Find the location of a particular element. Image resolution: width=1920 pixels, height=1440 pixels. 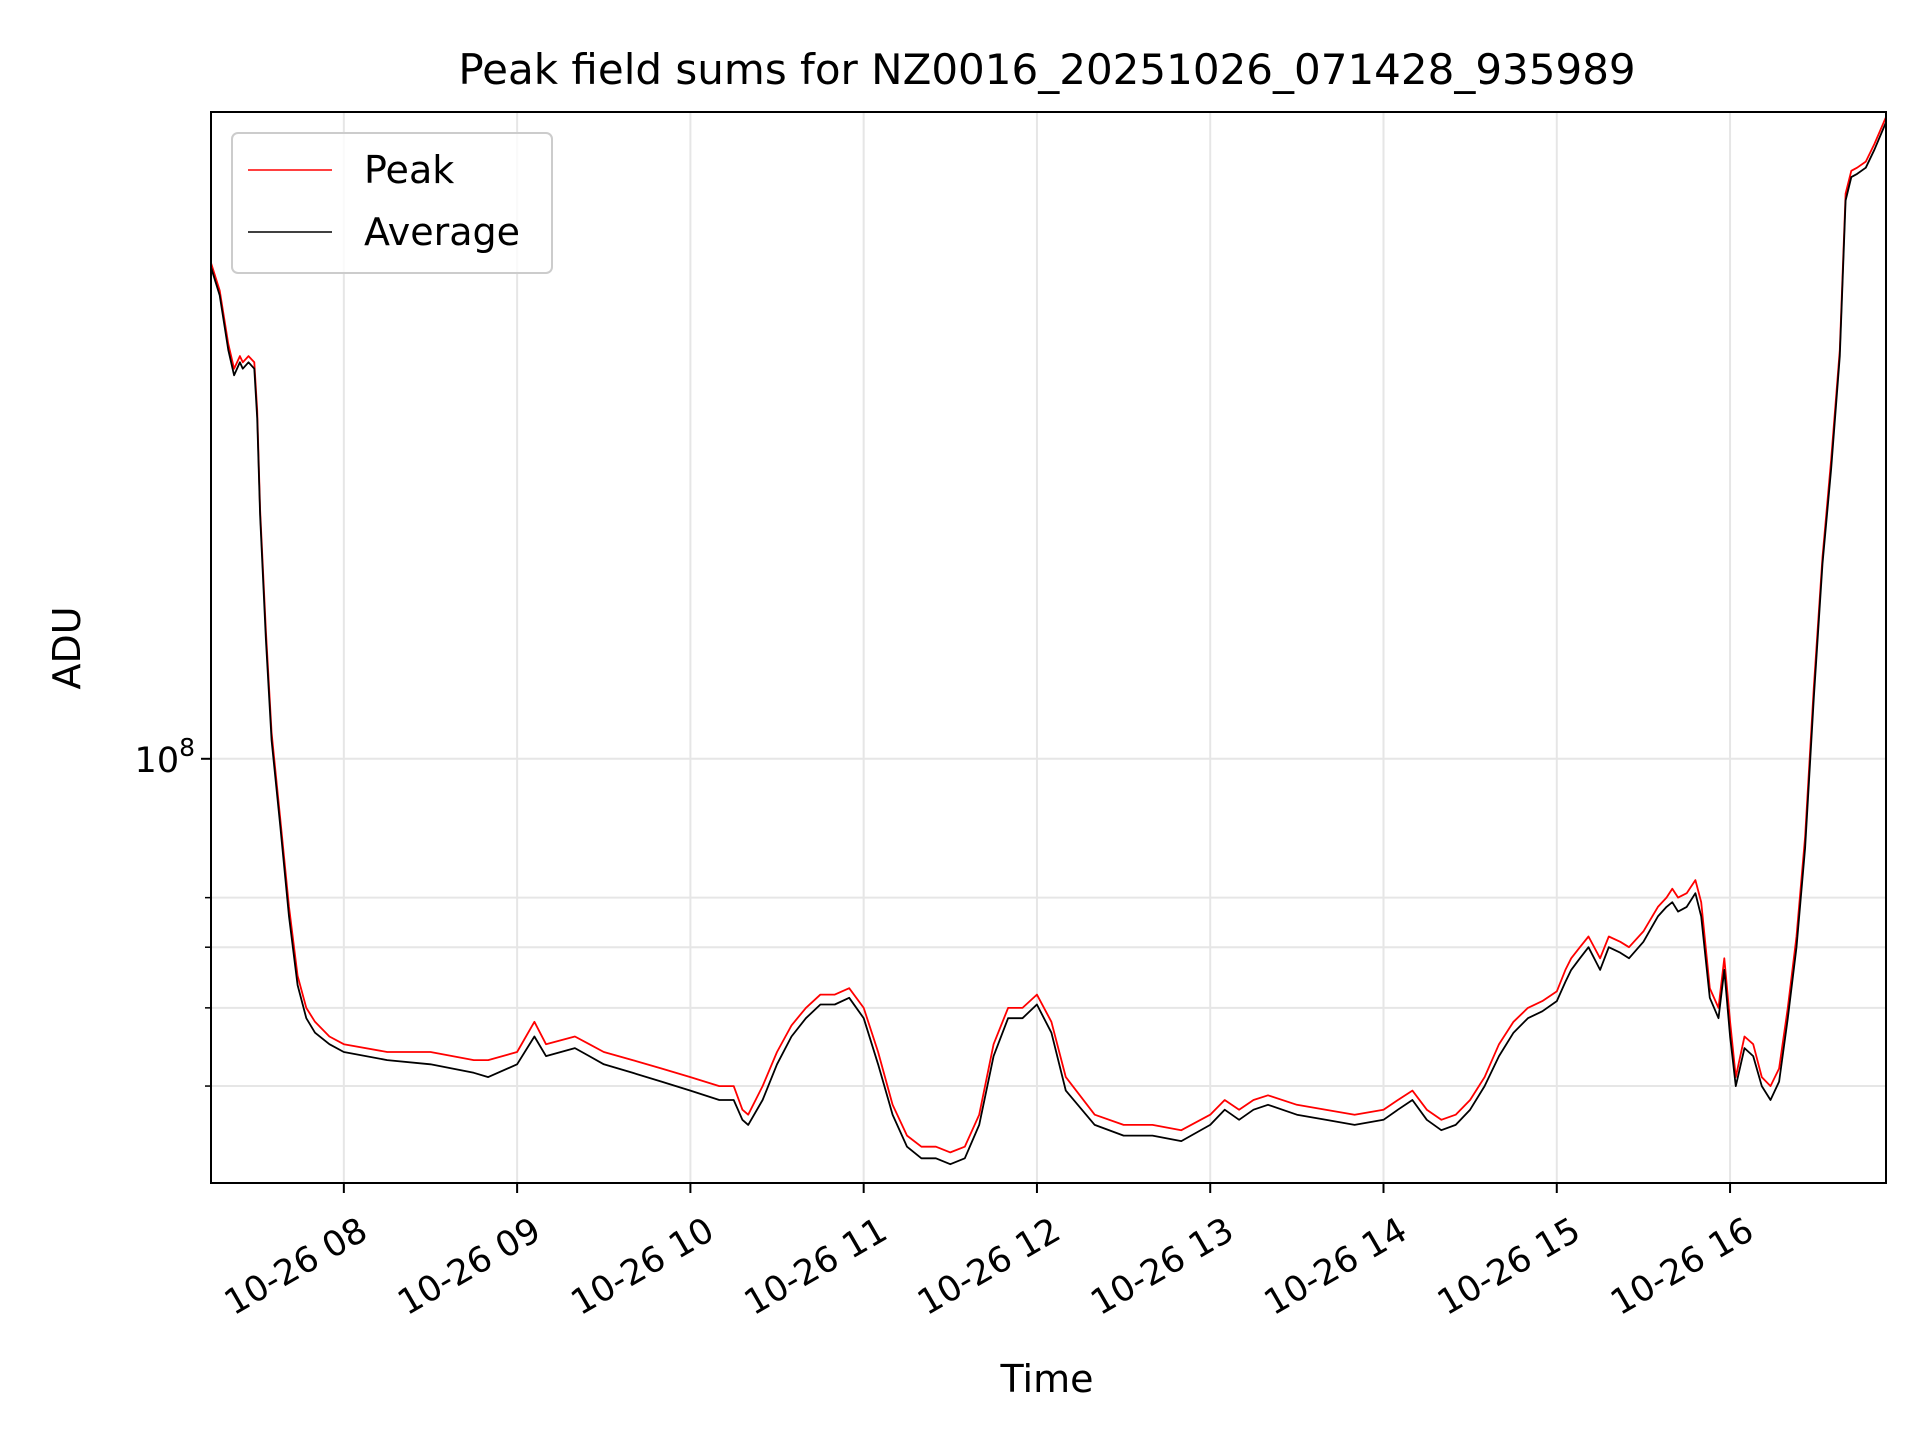

y-axis-label: ADU is located at coordinates (67, 647).